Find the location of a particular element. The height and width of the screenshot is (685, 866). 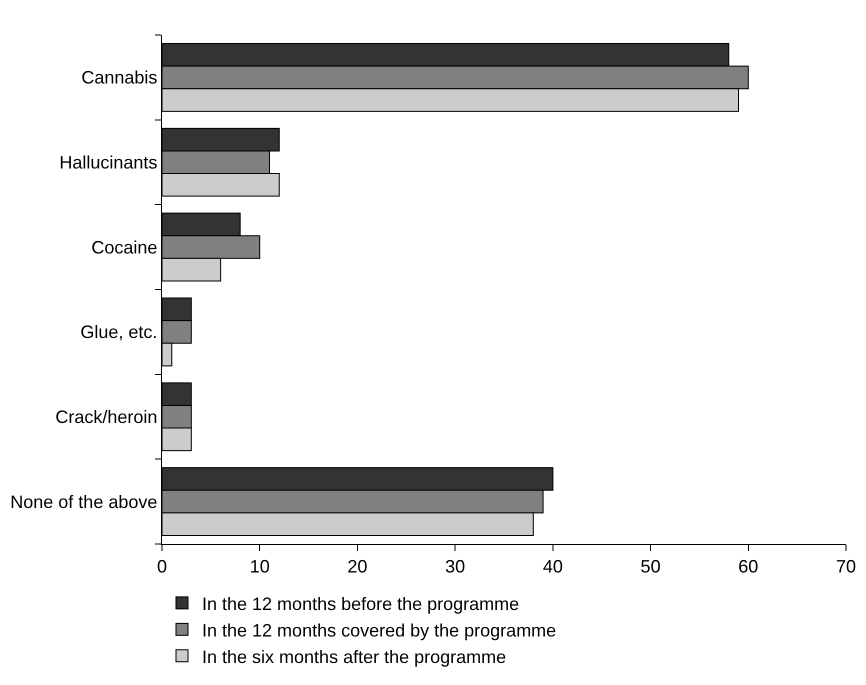

legend-label: In the 12 months covered by the programme is located at coordinates (379, 630).